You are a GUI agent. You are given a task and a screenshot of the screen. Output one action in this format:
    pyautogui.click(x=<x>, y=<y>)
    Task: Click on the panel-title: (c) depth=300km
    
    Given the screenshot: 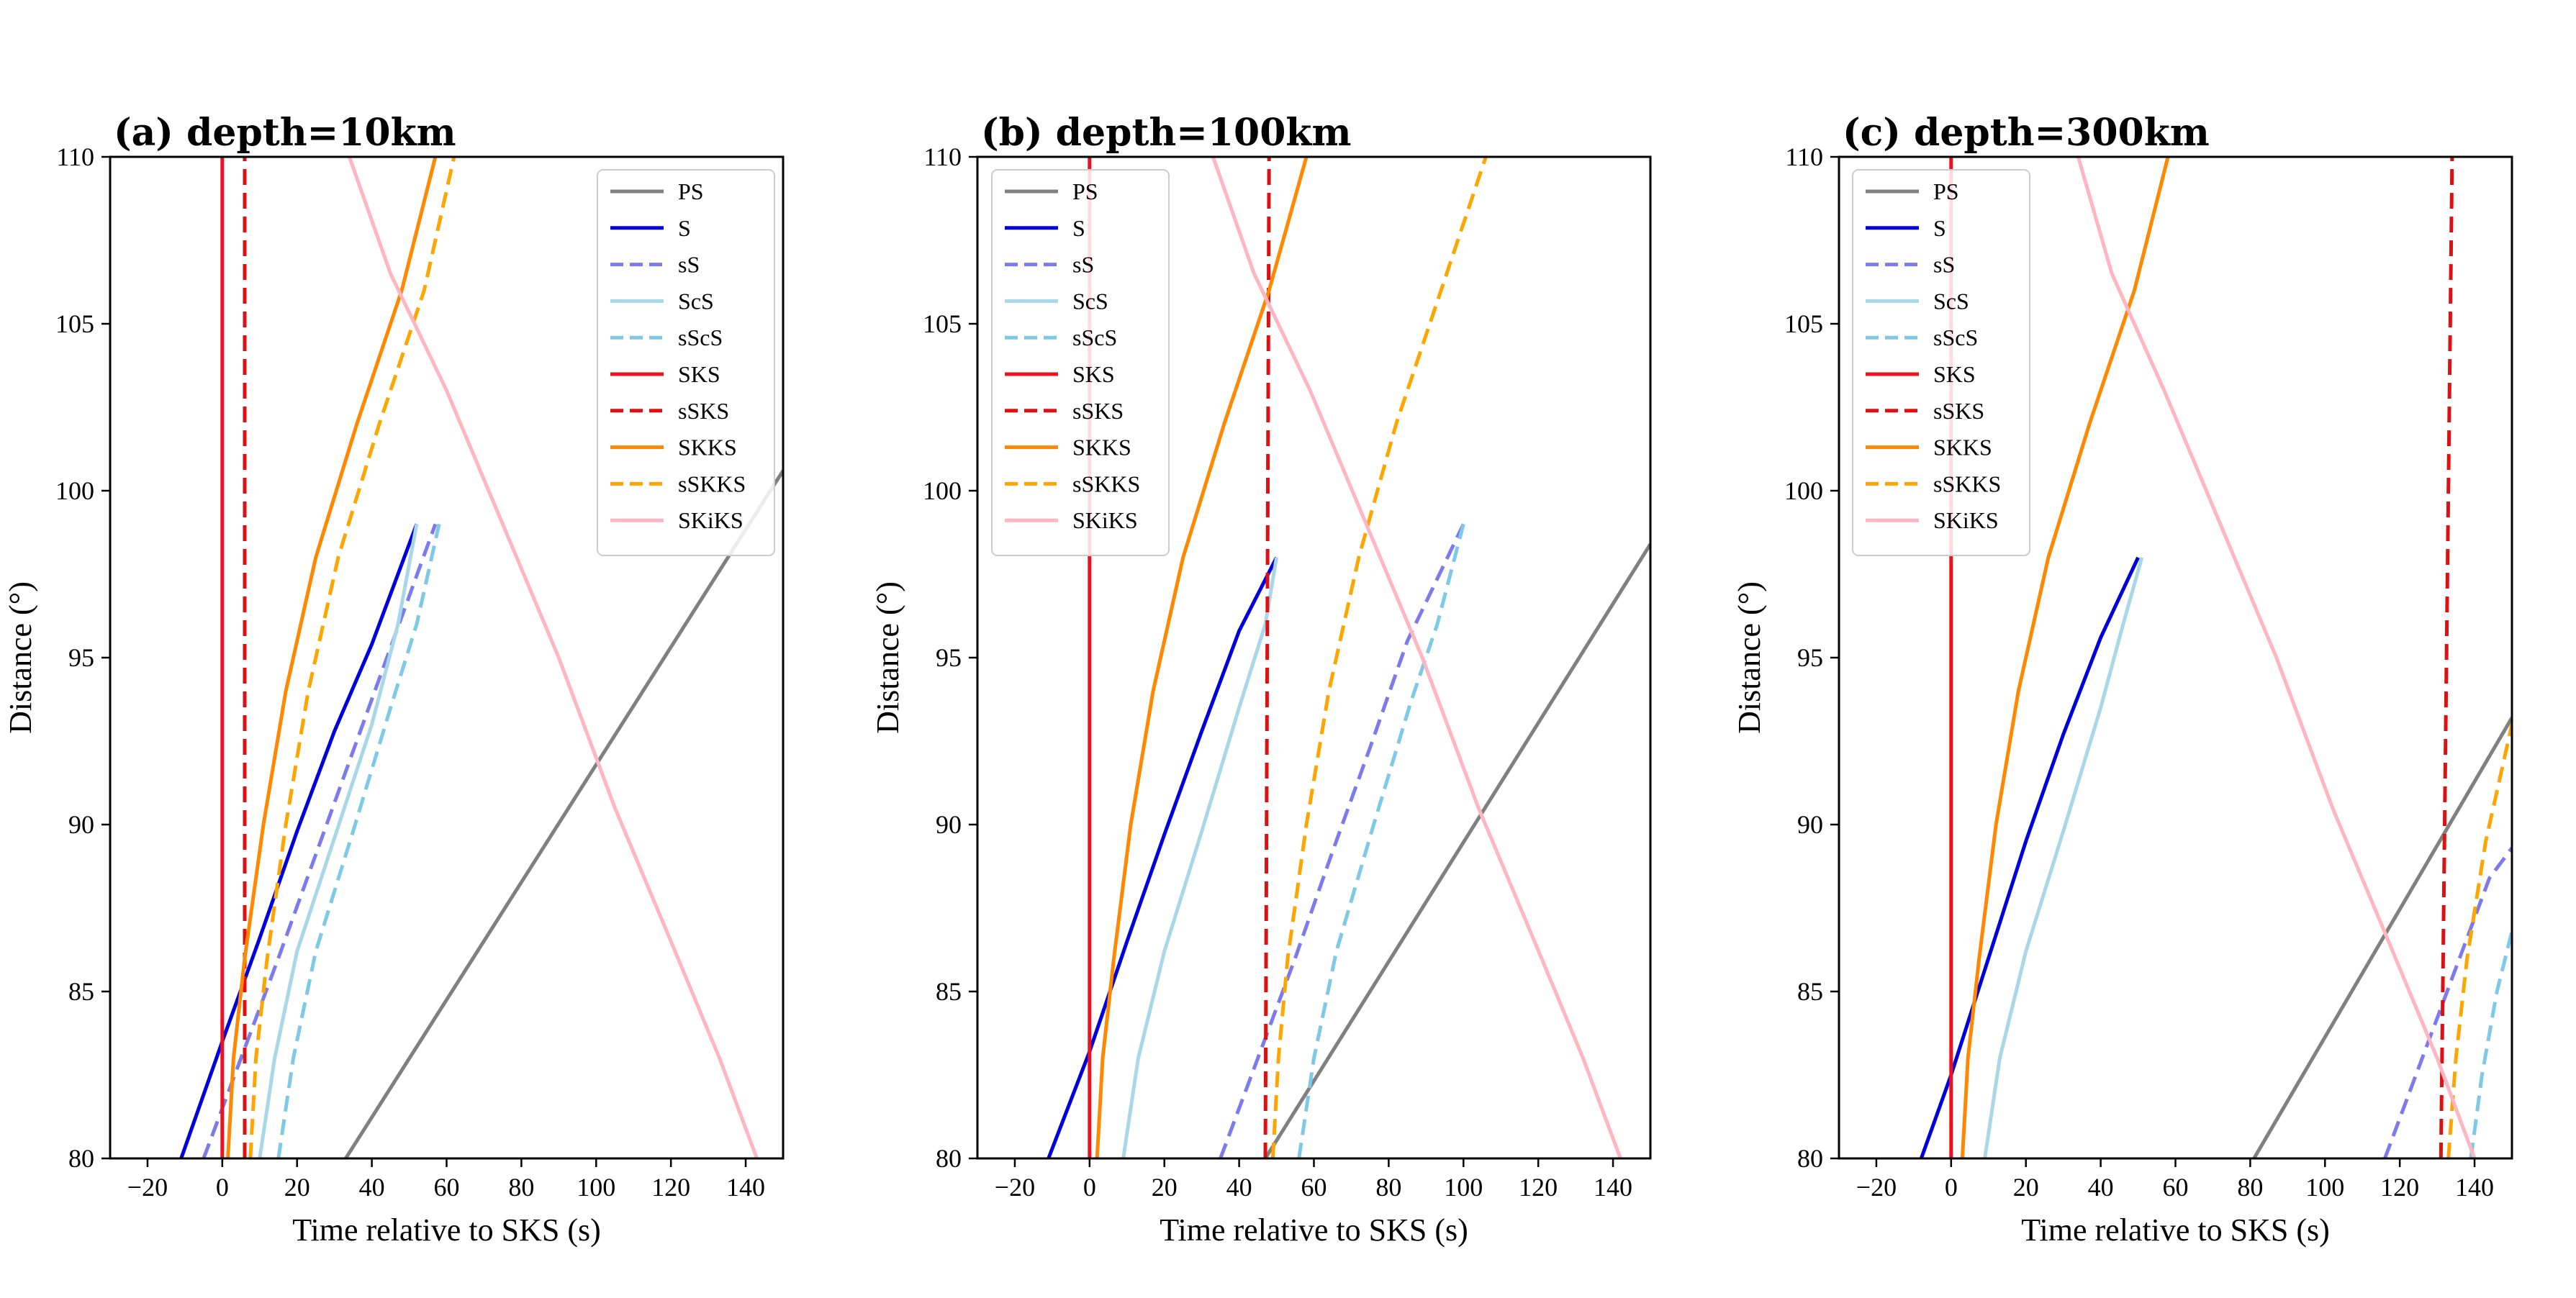 What is the action you would take?
    pyautogui.click(x=2027, y=133)
    